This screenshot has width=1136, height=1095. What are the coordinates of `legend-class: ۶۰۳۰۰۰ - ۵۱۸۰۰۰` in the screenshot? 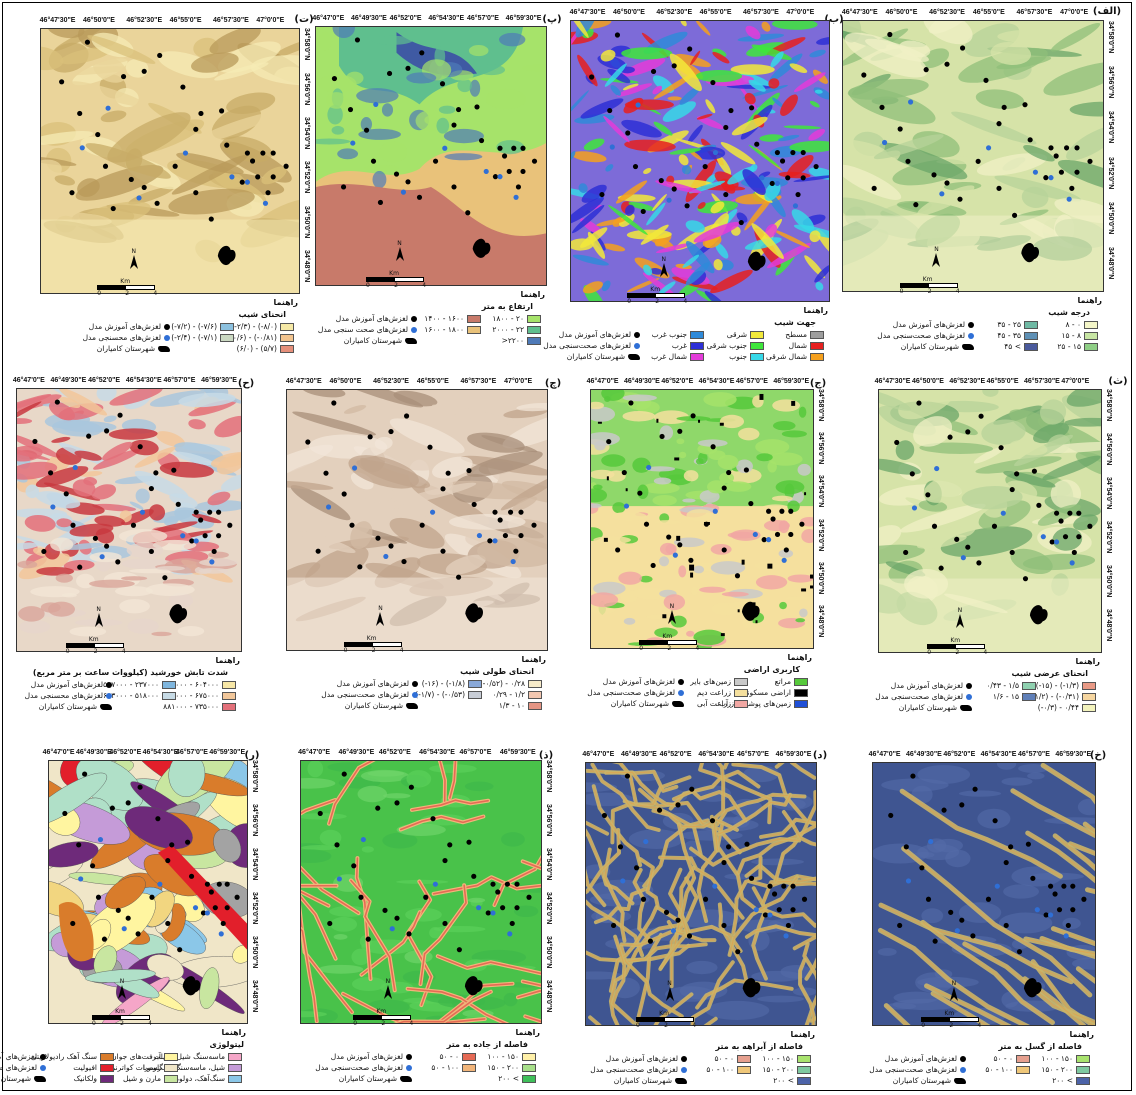 It's located at (139, 695).